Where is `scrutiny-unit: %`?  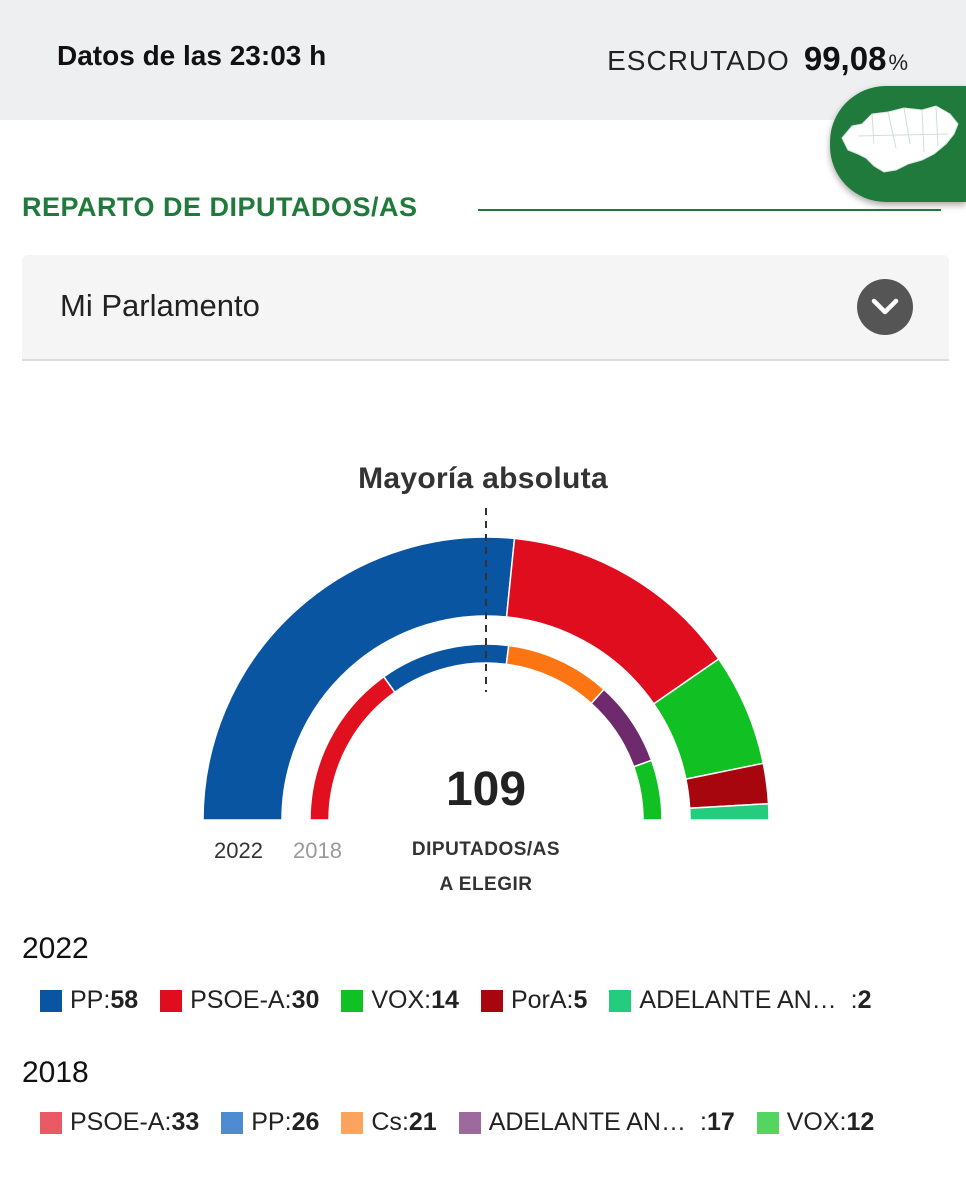 scrutiny-unit: % is located at coordinates (898, 62).